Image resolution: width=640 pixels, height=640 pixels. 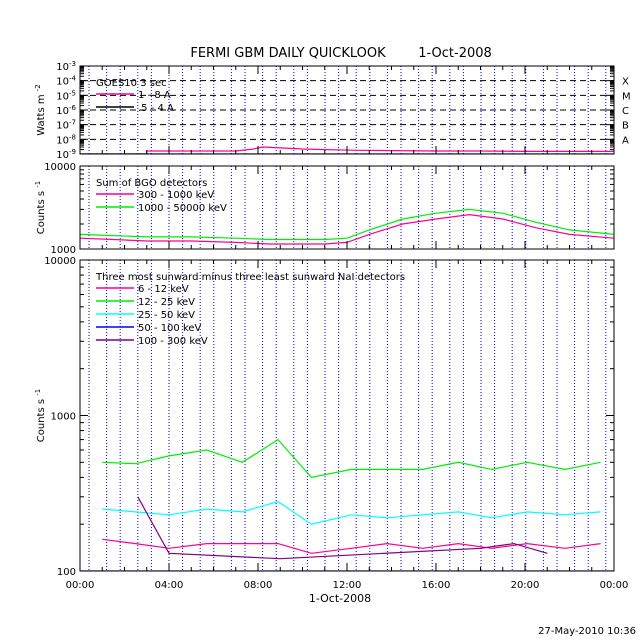 What do you see at coordinates (154, 95) in the screenshot?
I see `legend-label: 1 - 8 A` at bounding box center [154, 95].